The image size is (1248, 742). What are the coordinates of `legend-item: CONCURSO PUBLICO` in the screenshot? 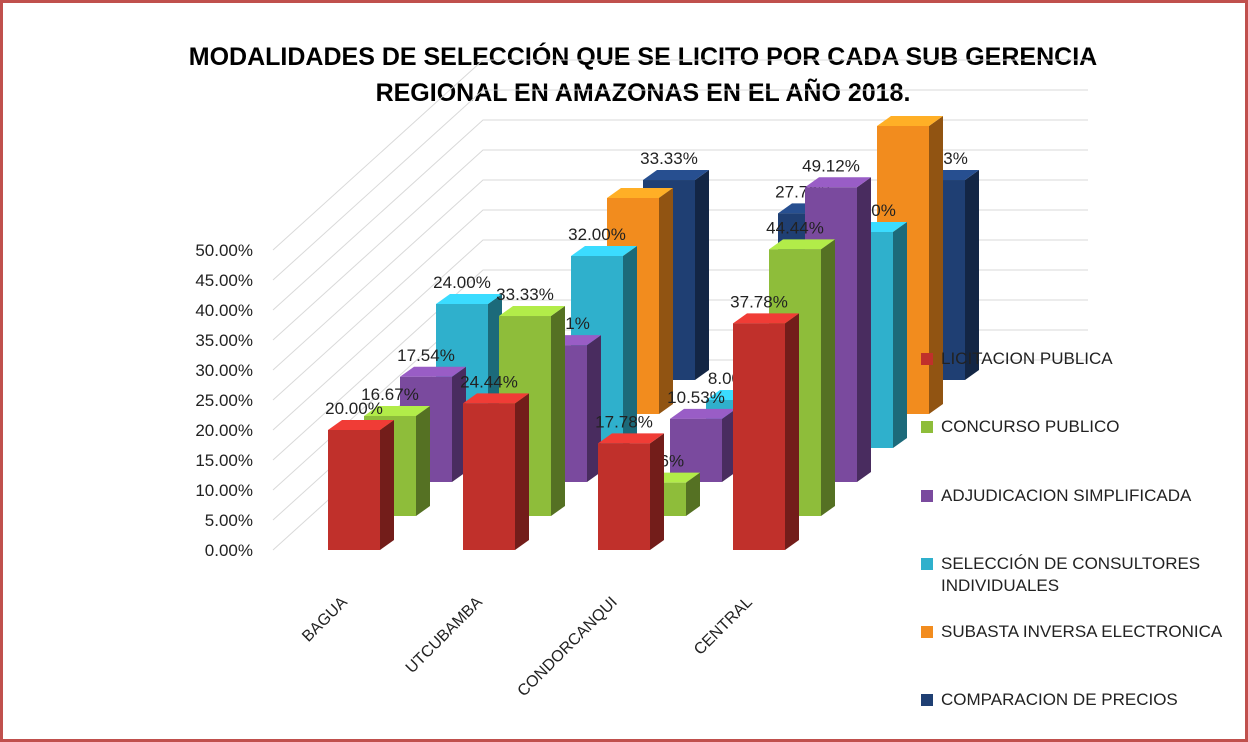 It's located at (1083, 427).